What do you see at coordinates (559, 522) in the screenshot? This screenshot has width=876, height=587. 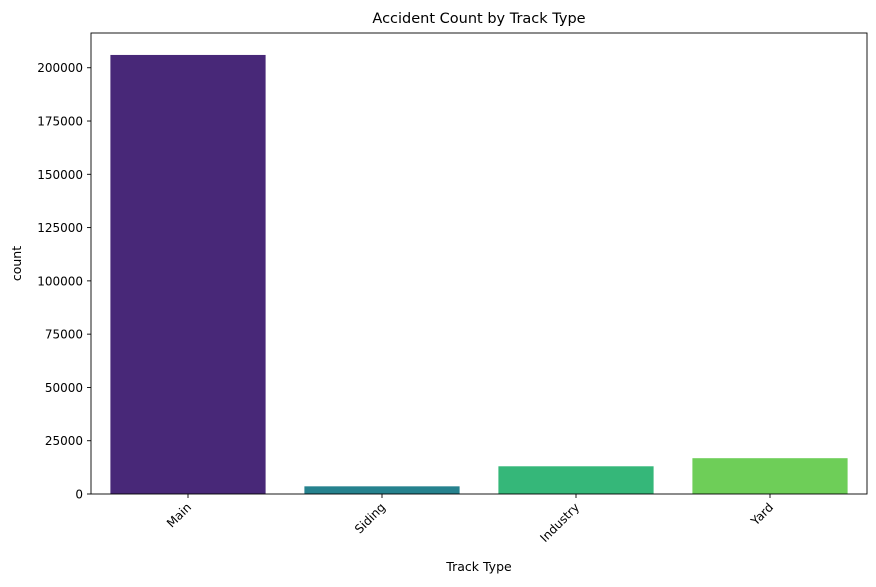 I see `x-tick-label: Industry` at bounding box center [559, 522].